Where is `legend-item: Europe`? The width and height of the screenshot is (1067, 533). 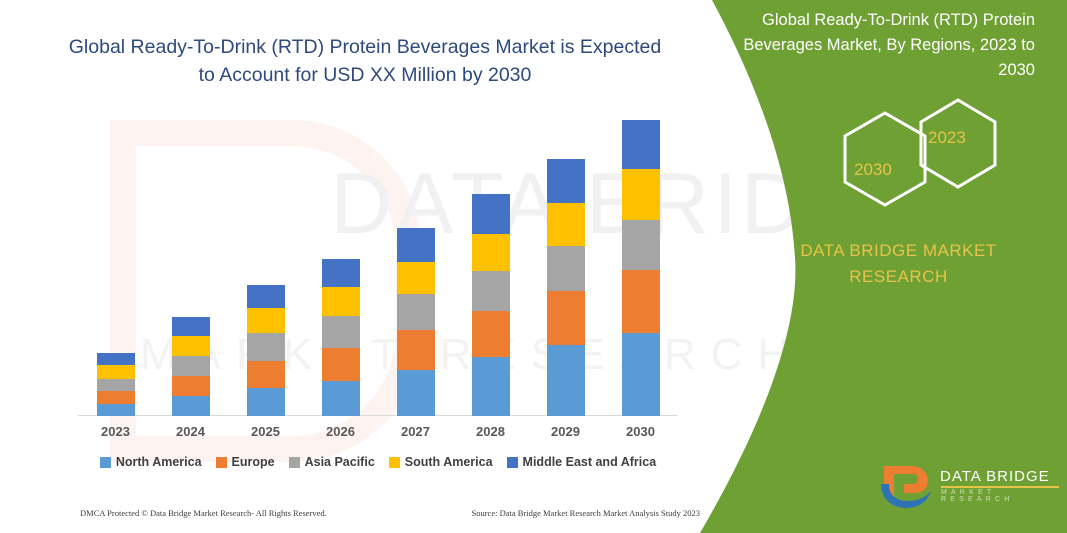 legend-item: Europe is located at coordinates (245, 462).